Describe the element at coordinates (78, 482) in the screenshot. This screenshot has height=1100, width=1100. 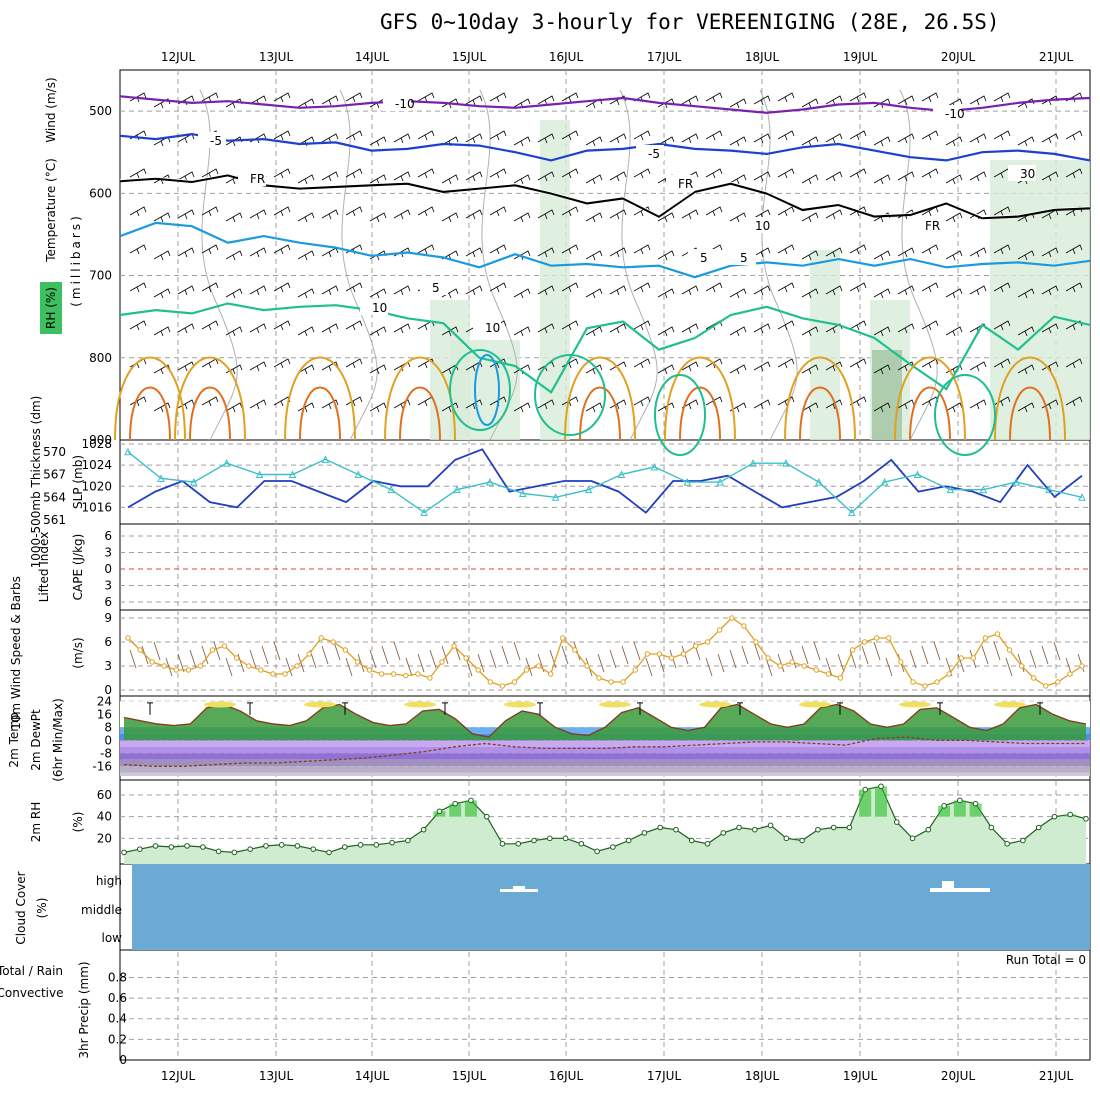
I see `slp-label: SLP (mb)` at that location.